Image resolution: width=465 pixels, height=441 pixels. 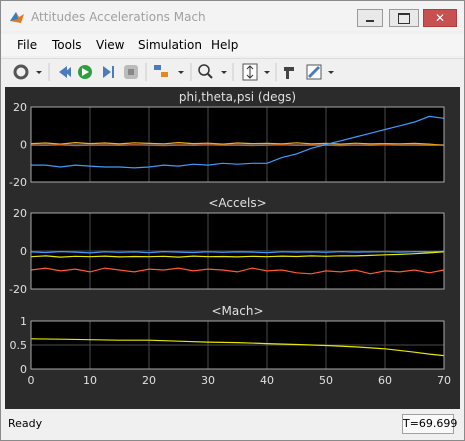 I want to click on menu-item: View, so click(x=110, y=45).